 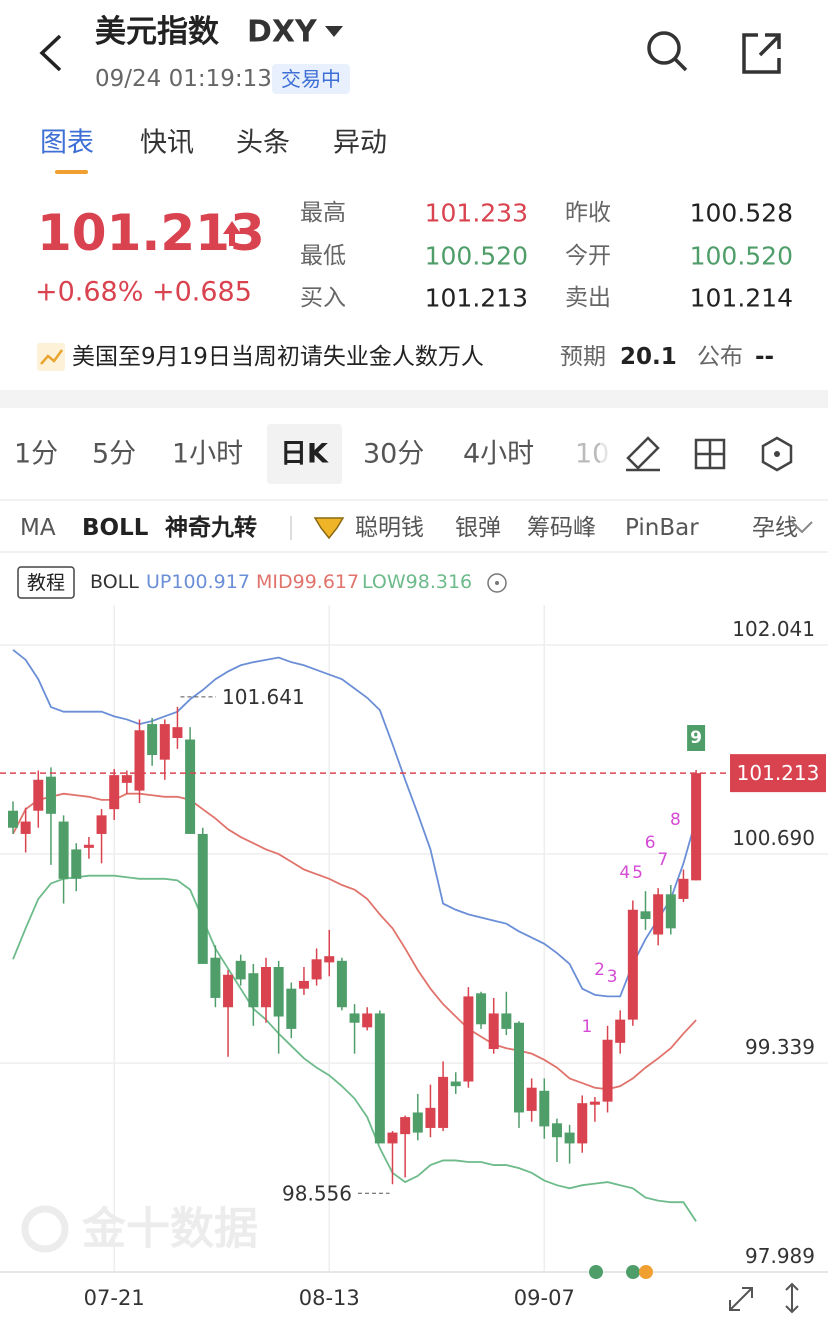 What do you see at coordinates (802, 527) in the screenshot?
I see `expand-indicators` at bounding box center [802, 527].